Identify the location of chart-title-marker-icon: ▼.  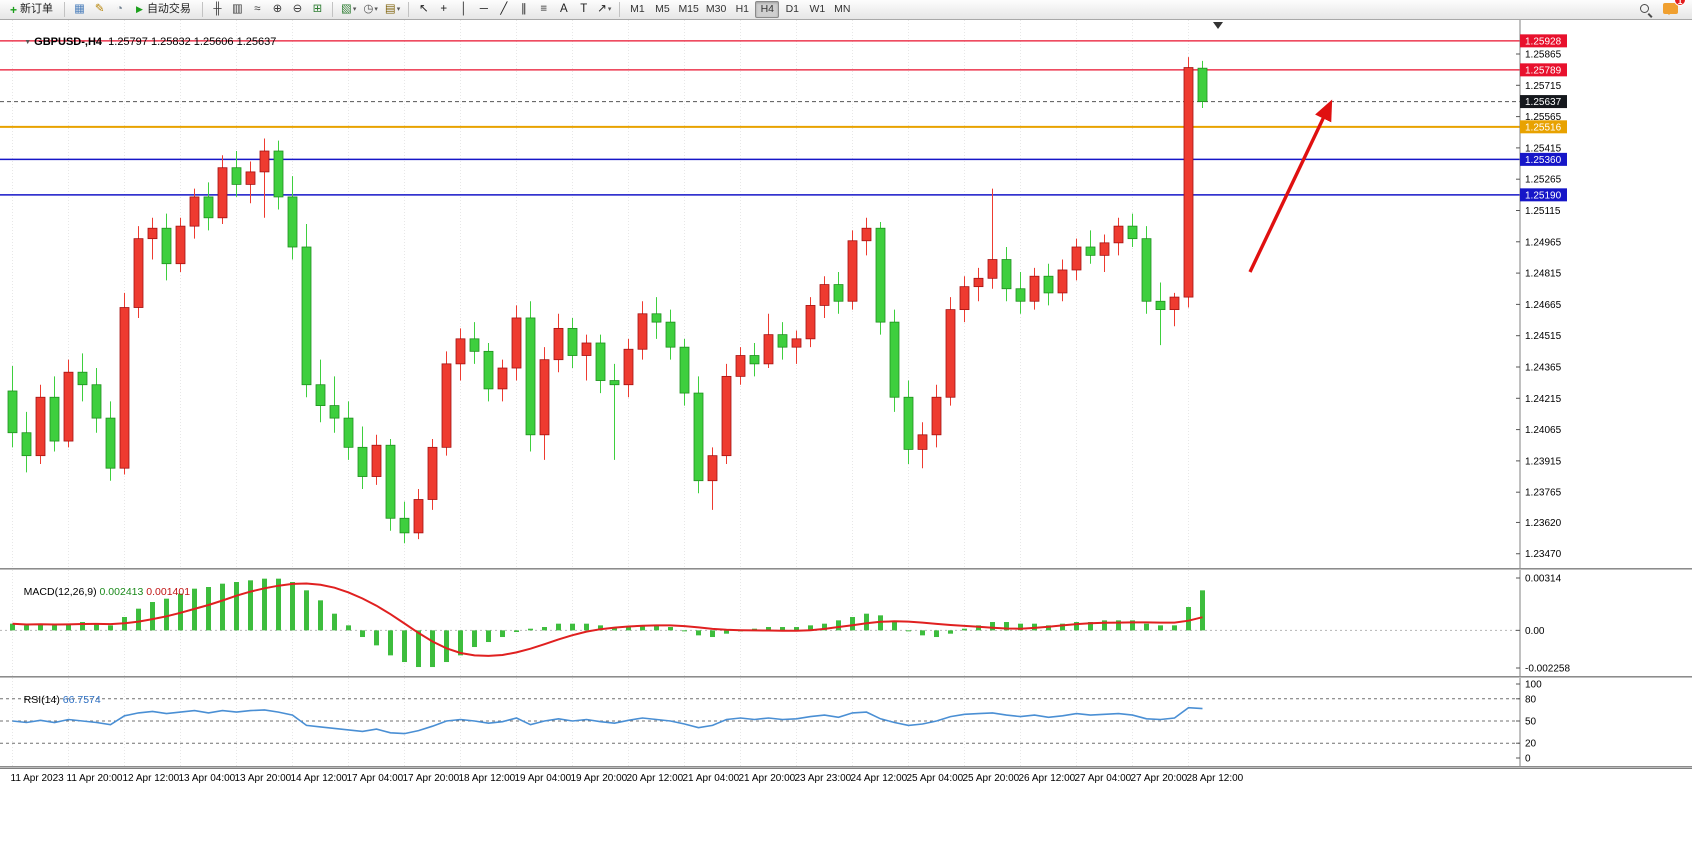
(28, 42).